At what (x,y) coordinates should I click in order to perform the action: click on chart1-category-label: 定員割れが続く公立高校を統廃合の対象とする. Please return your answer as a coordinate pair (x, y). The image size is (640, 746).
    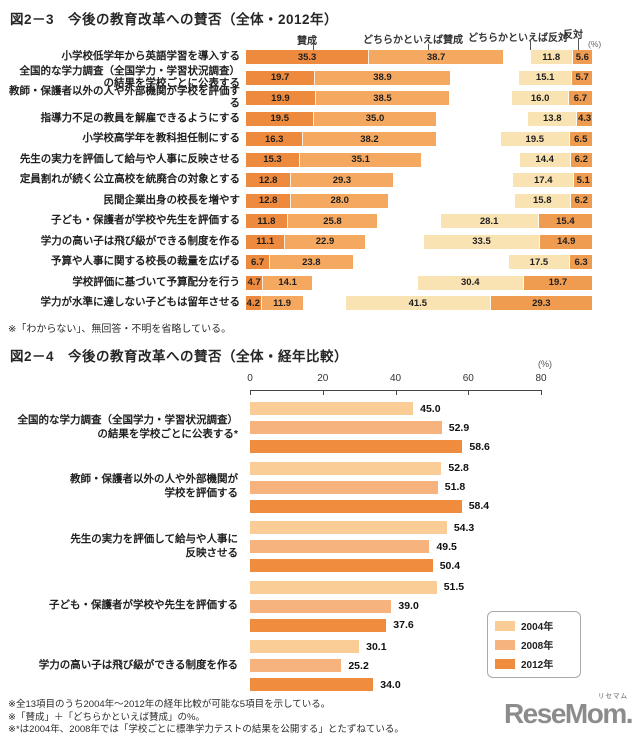
    Looking at the image, I should click on (129, 179).